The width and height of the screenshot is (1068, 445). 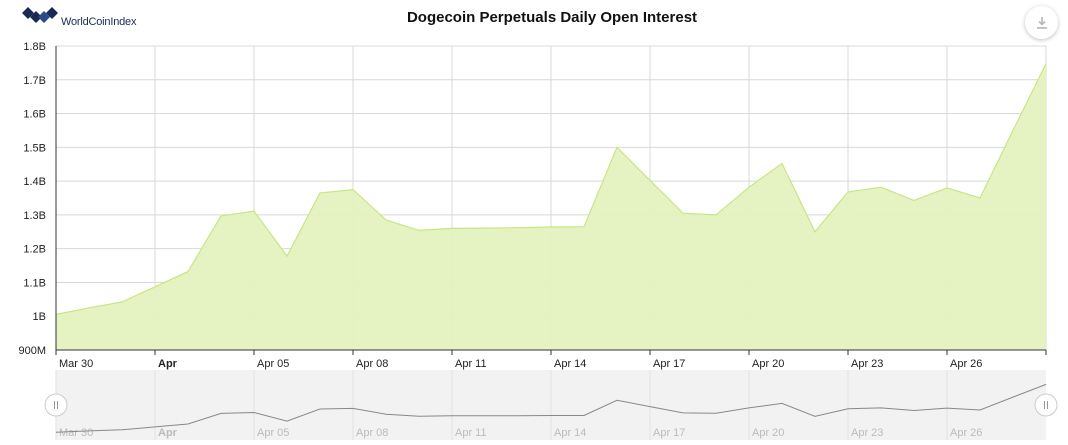 What do you see at coordinates (471, 364) in the screenshot?
I see `x-tick-label: Apr 11` at bounding box center [471, 364].